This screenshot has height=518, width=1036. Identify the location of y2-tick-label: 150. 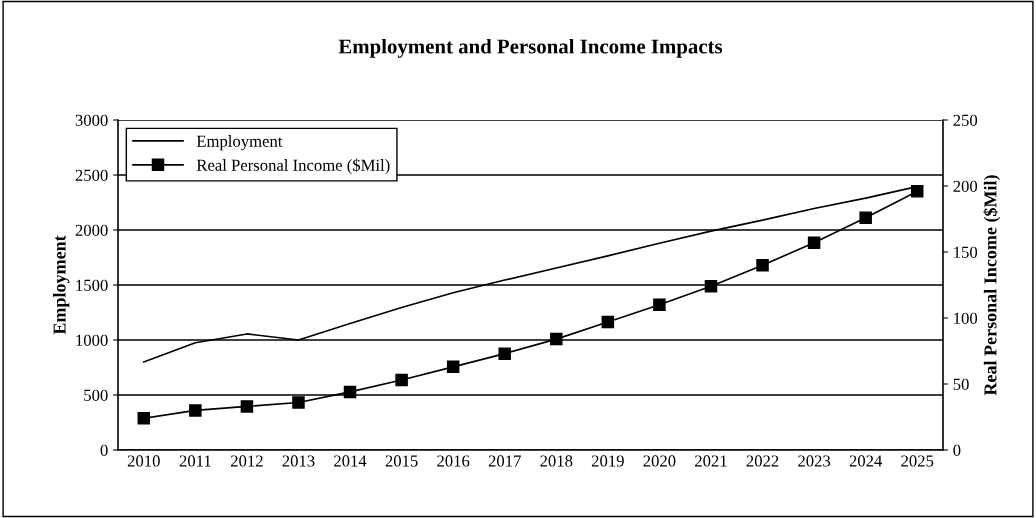
(966, 252).